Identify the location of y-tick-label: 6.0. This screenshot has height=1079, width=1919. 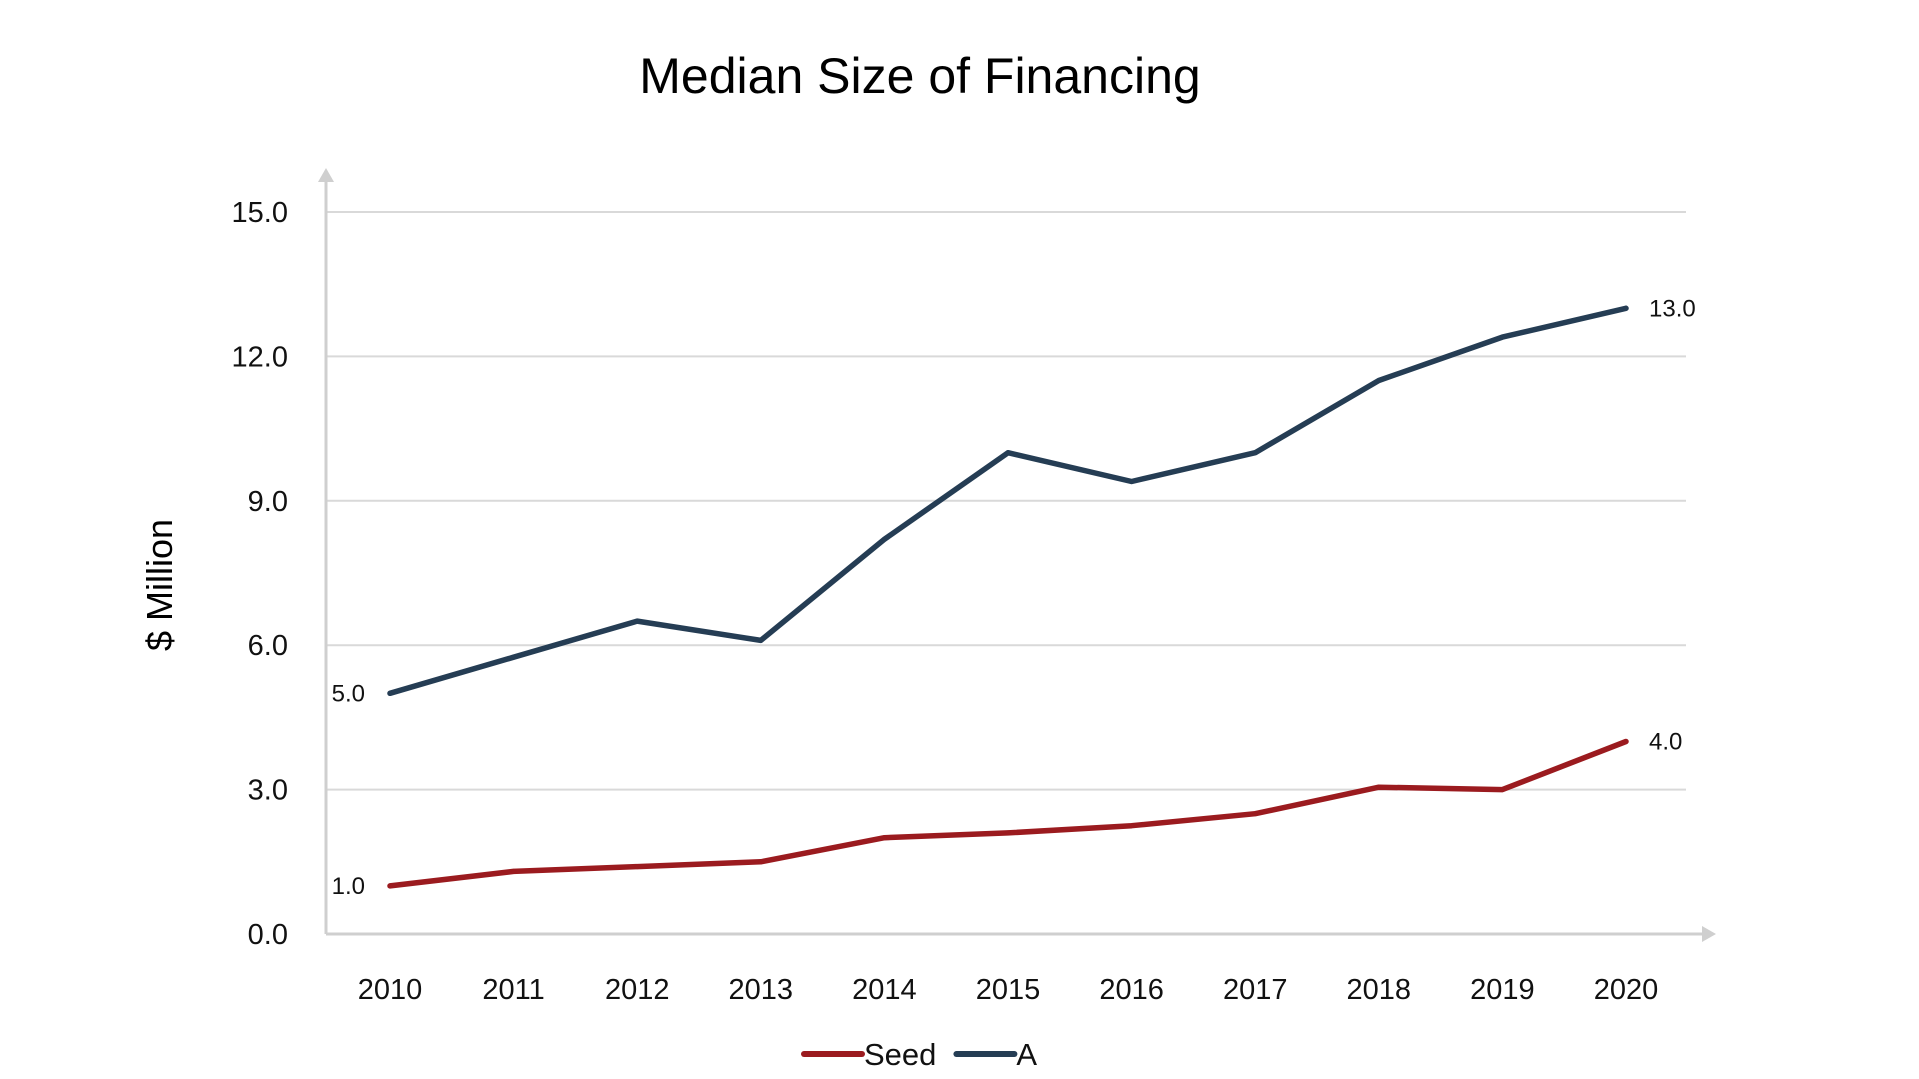
(268, 646).